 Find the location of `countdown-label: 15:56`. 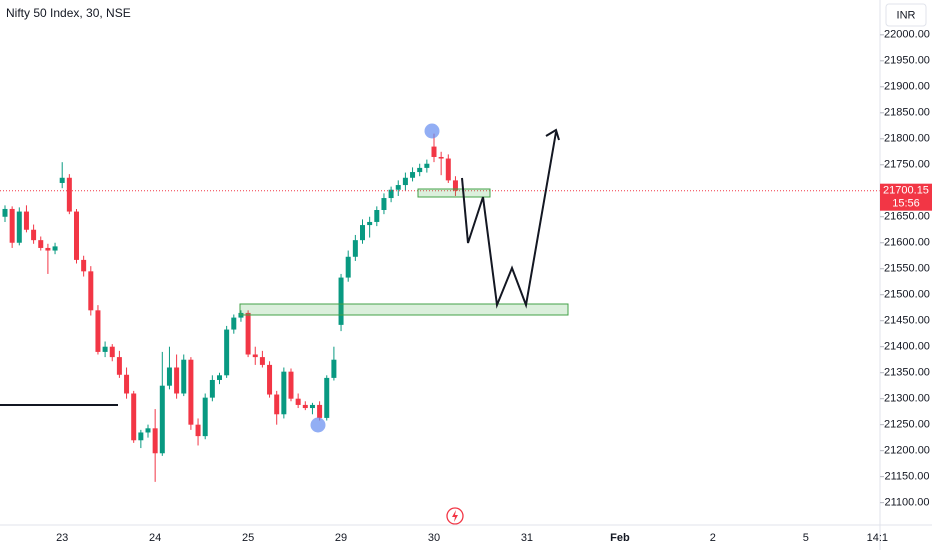

countdown-label: 15:56 is located at coordinates (906, 204).